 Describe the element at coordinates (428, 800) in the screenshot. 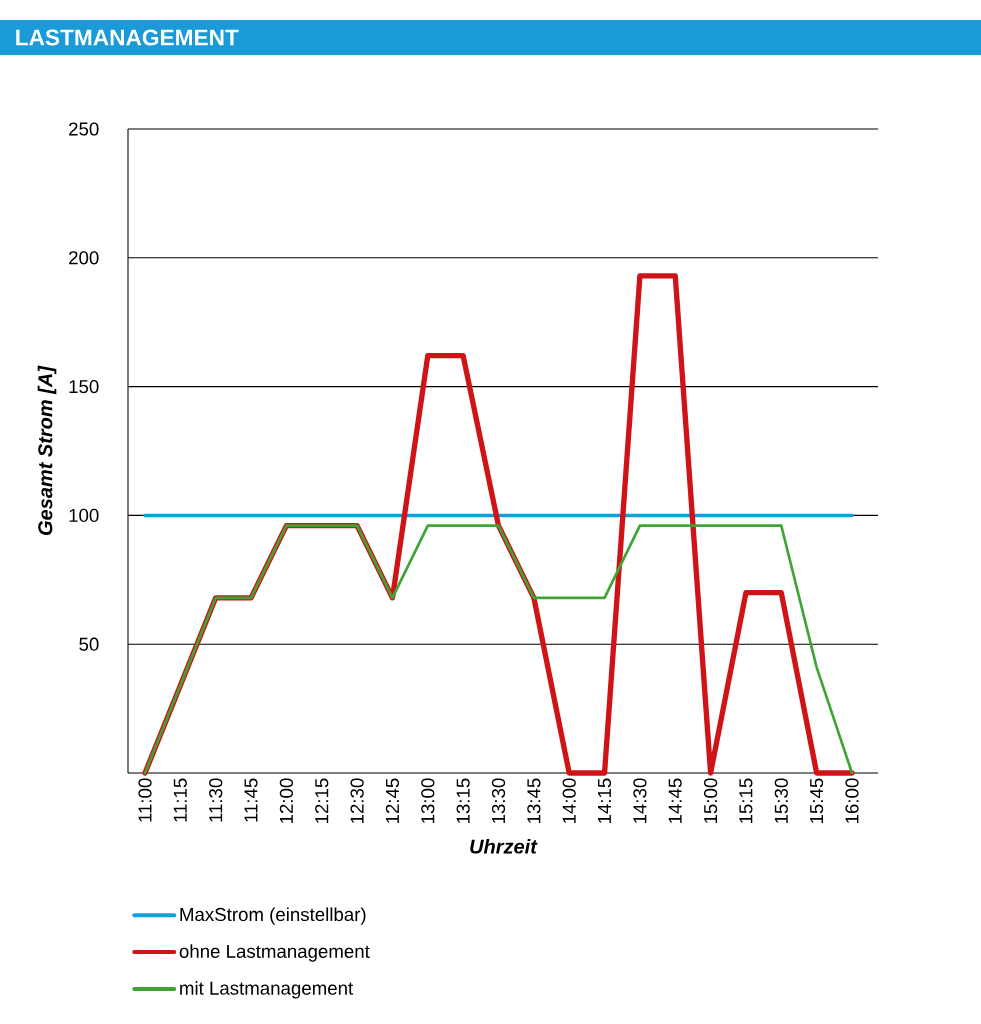

I see `x-tick-label: 13:00` at that location.